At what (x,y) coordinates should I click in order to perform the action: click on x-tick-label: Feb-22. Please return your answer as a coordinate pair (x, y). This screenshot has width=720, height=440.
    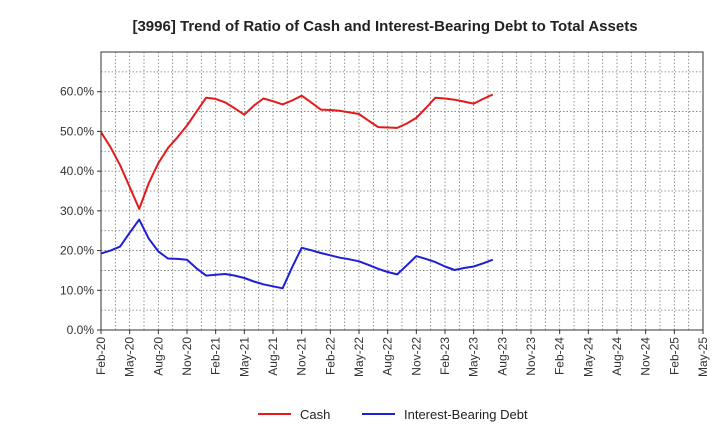
    Looking at the image, I should click on (330, 356).